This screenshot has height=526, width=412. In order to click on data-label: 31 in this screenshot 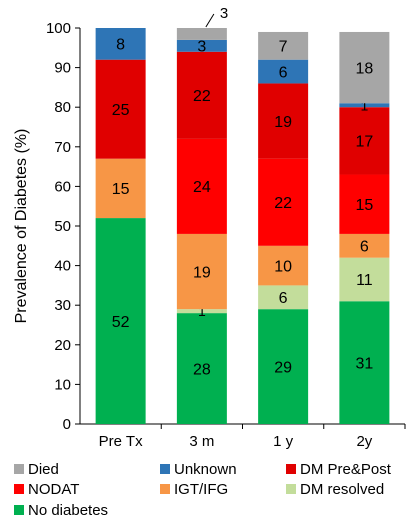, I will do `click(364, 363)`.